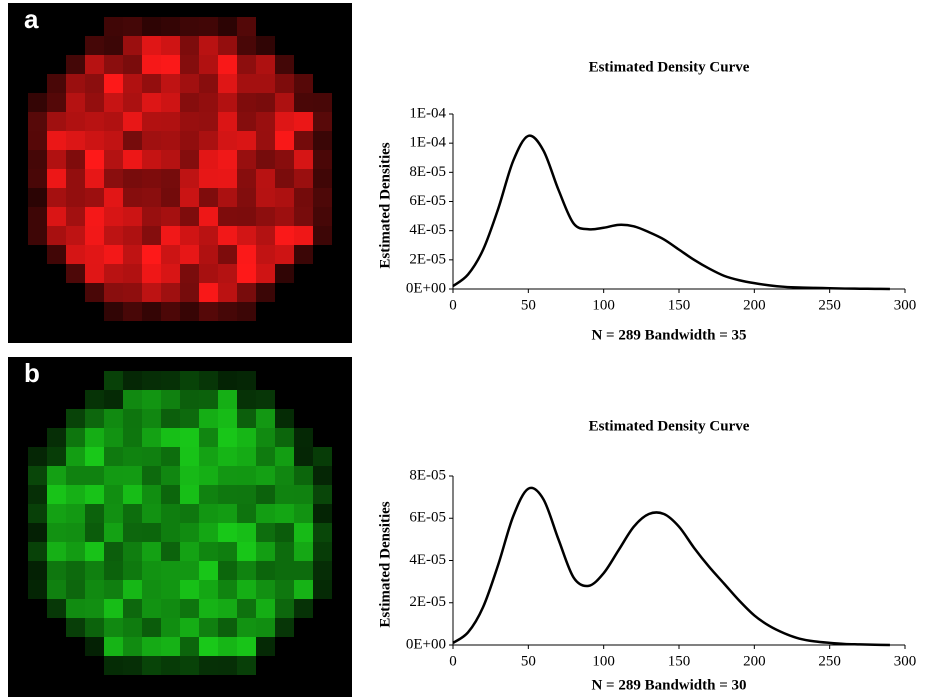 Image resolution: width=925 pixels, height=697 pixels. I want to click on x-axis-label: N = 289 Bandwidth = 35, so click(668, 335).